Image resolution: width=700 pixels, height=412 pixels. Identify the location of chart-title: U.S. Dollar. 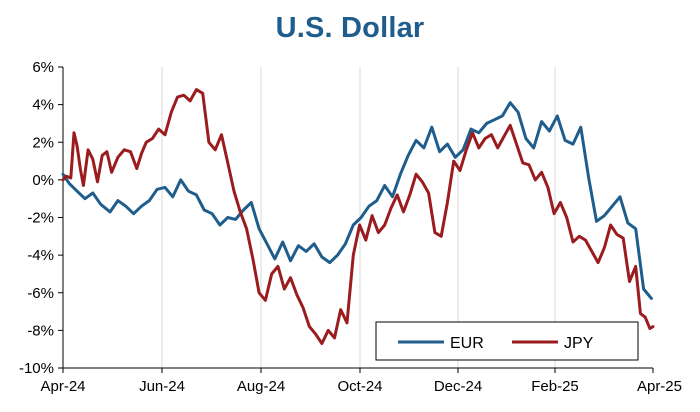
(350, 28).